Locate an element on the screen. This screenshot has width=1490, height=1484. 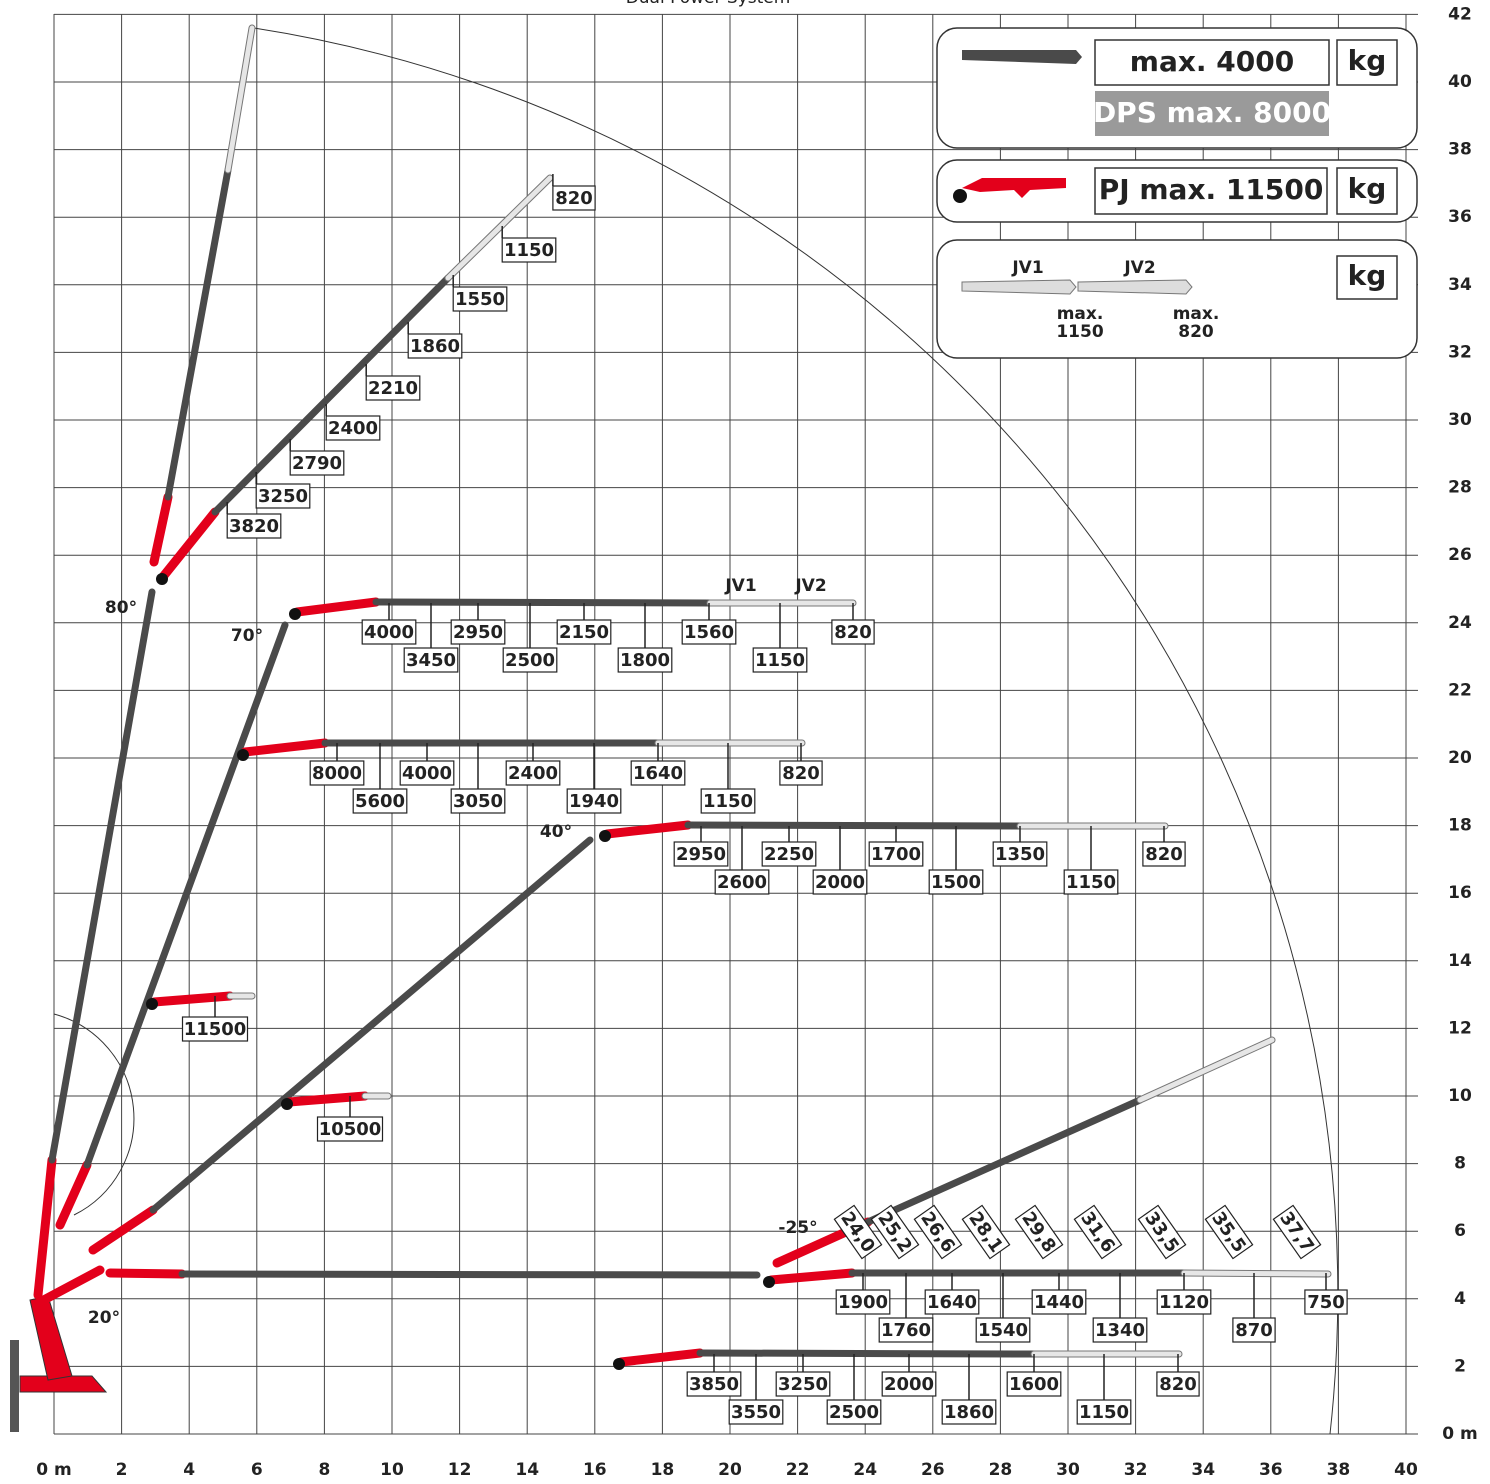
y-tick-label: 22 is located at coordinates (1460, 690).